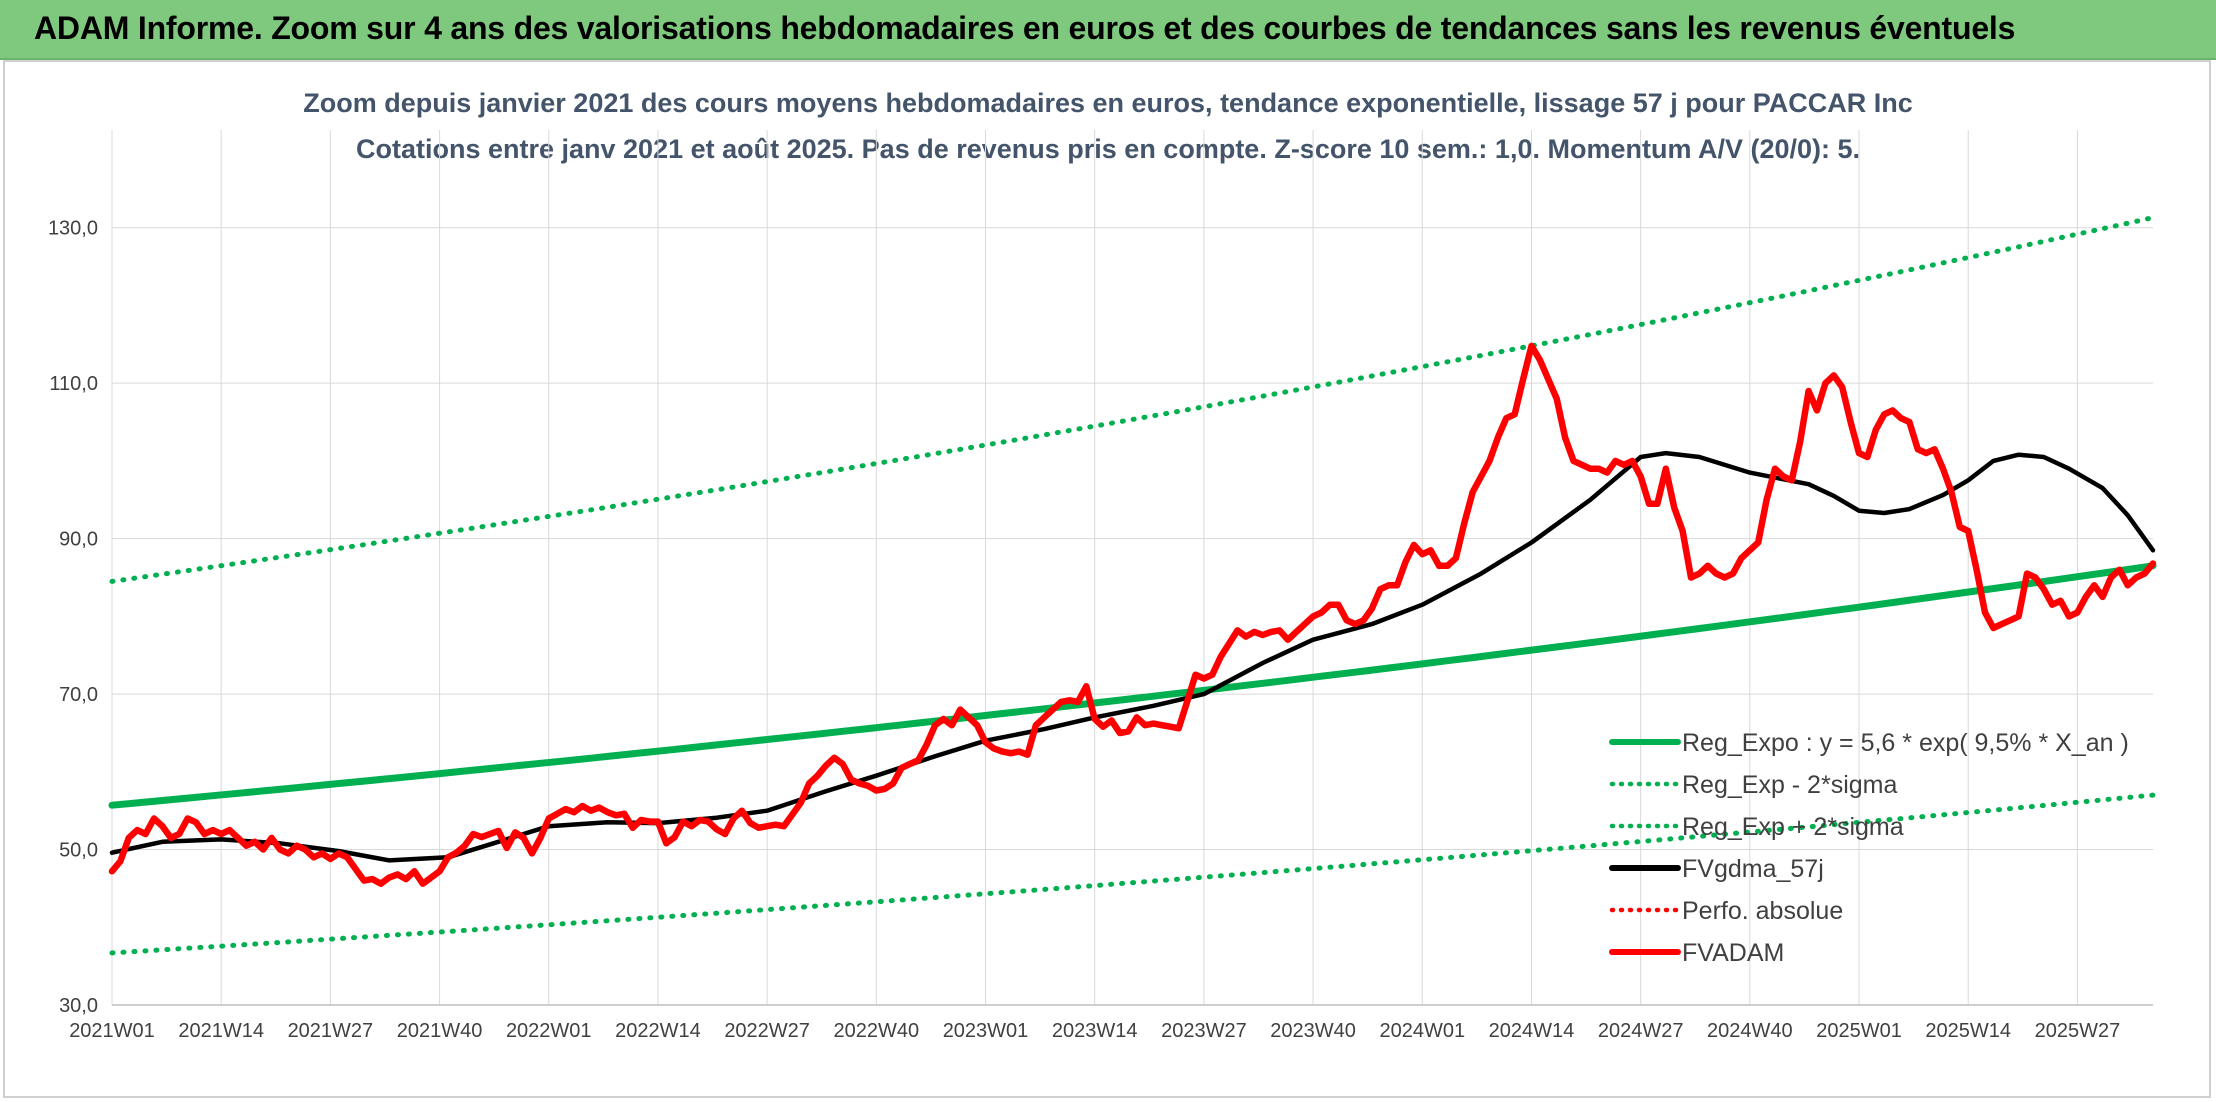 The width and height of the screenshot is (2216, 1102). Describe the element at coordinates (73, 384) in the screenshot. I see `y-tick-label: 110,0` at that location.